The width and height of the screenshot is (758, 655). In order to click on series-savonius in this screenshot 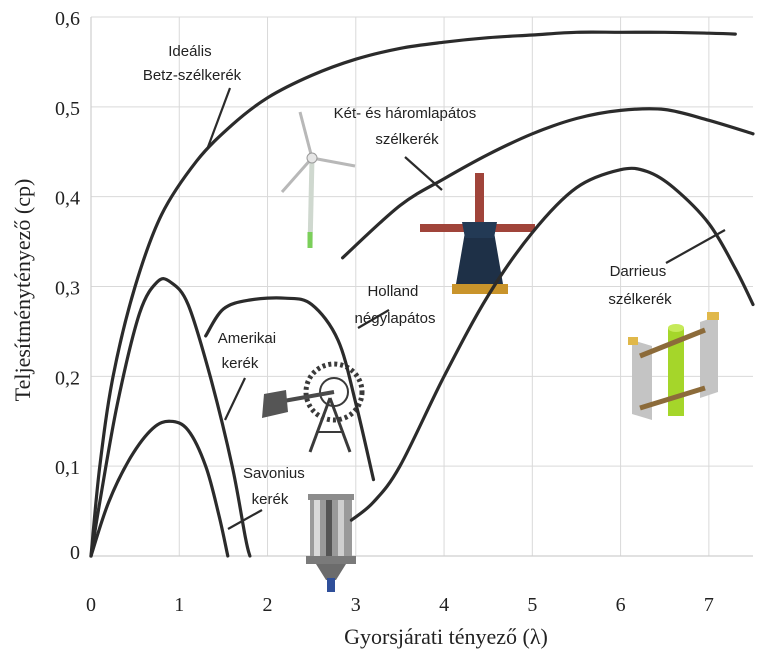, I will do `click(159, 488)`.